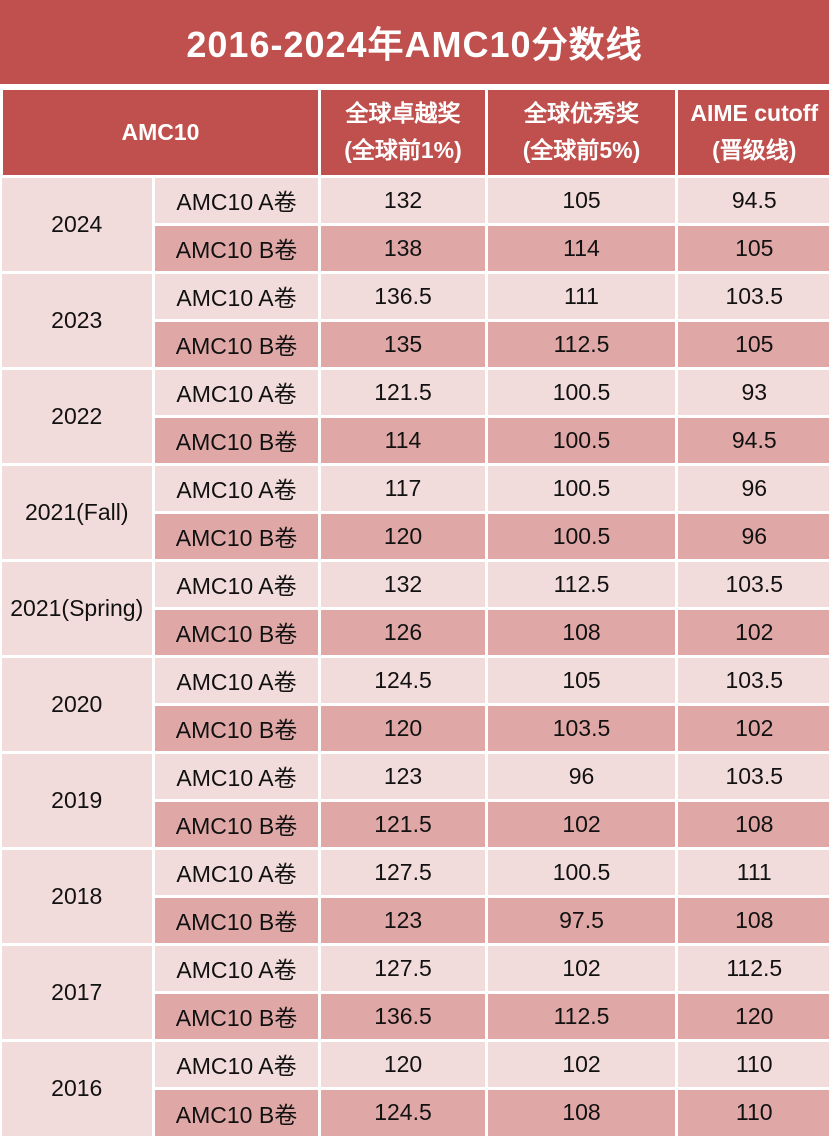  What do you see at coordinates (415, 632) in the screenshot?
I see `table-row: AMC10 B卷 126 108 102` at bounding box center [415, 632].